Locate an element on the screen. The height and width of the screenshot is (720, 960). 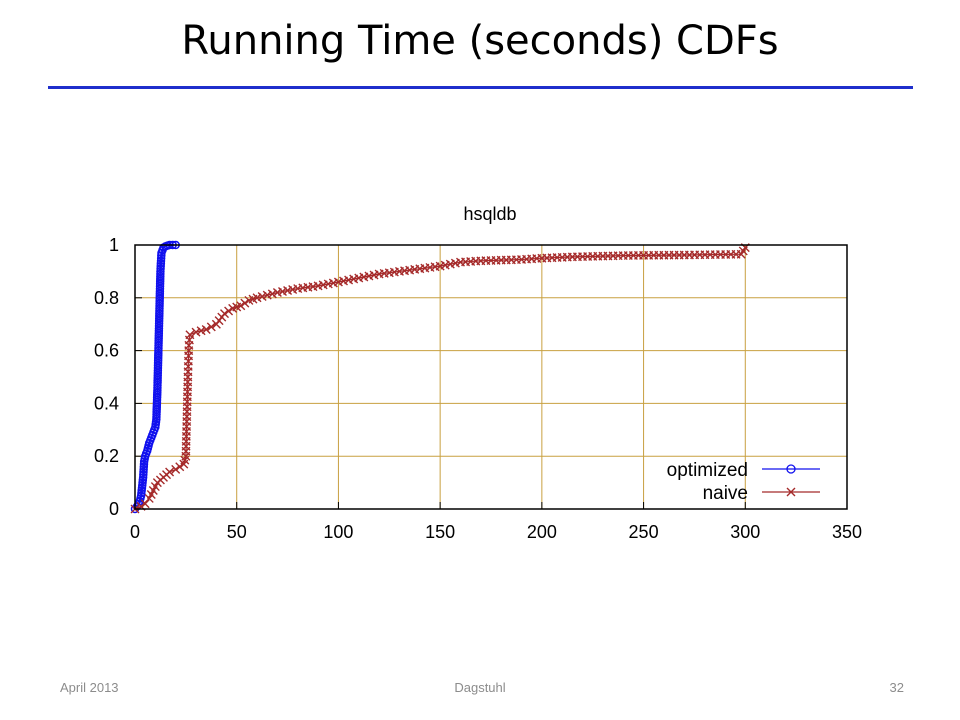
y-tick-label: 0.2 is located at coordinates (106, 456).